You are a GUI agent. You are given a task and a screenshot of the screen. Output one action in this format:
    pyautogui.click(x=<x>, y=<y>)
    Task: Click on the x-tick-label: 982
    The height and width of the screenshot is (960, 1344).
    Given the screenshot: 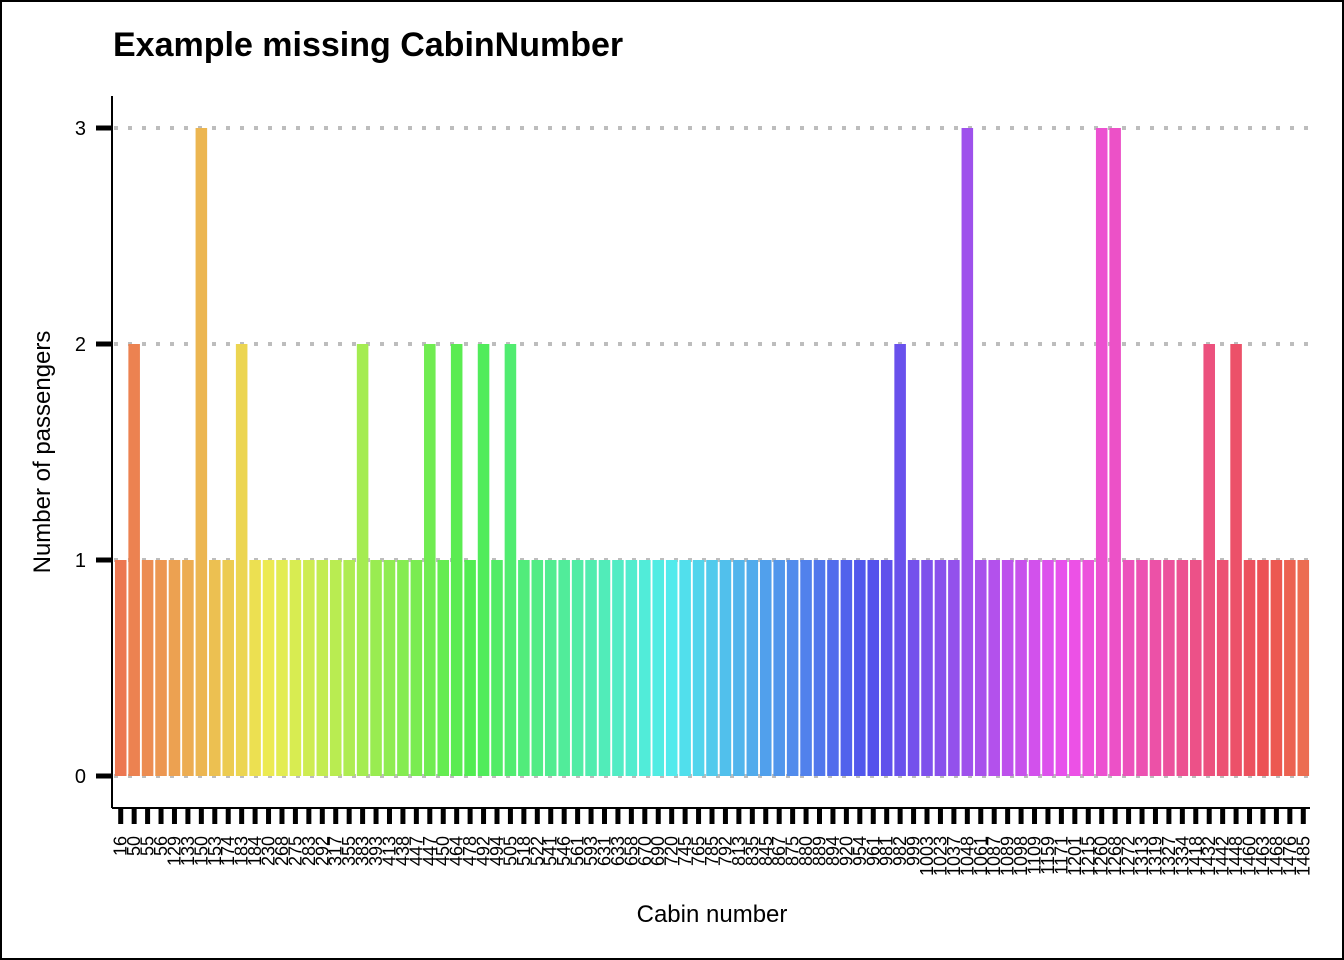 What is the action you would take?
    pyautogui.click(x=900, y=851)
    